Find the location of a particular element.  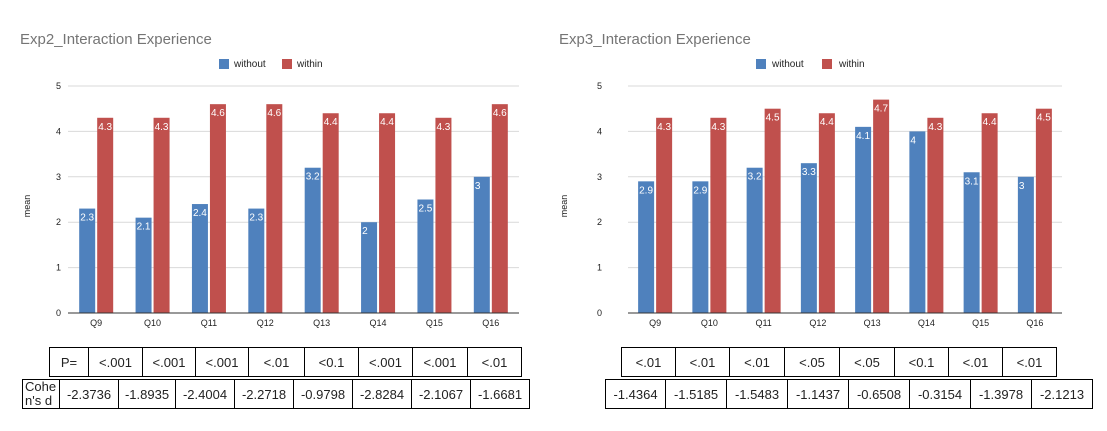

legend-label-without: without is located at coordinates (249, 64).